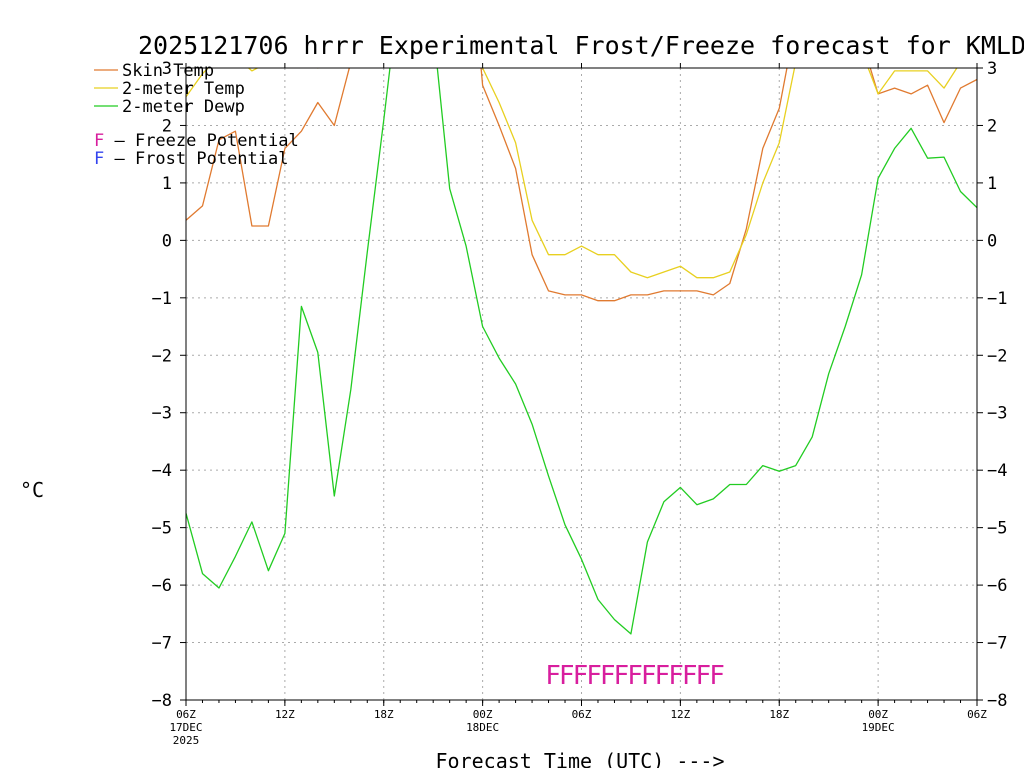 This screenshot has width=1024, height=768. Describe the element at coordinates (162, 356) in the screenshot. I see `y-tick-label-left: −2` at that location.